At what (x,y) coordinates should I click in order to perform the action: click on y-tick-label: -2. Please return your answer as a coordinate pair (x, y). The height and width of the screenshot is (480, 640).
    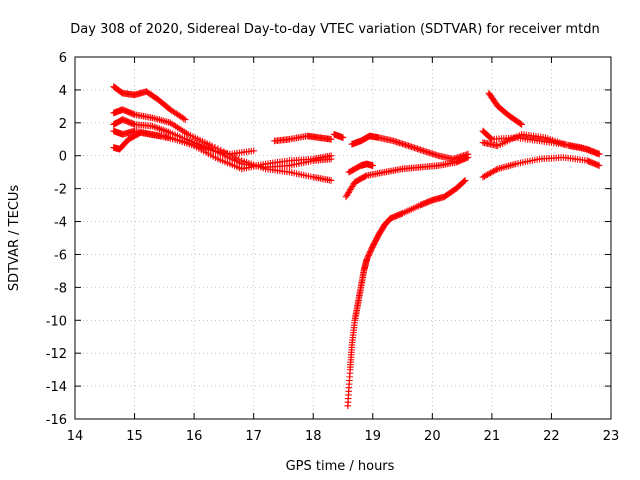
    Looking at the image, I should click on (60, 190).